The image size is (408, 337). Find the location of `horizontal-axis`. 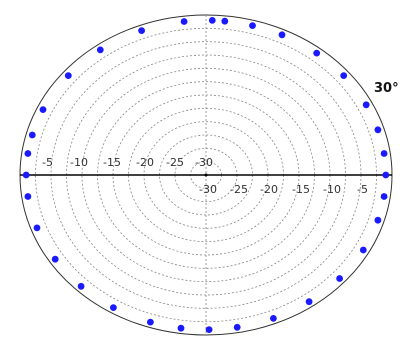

horizontal-axis is located at coordinates (206, 175).